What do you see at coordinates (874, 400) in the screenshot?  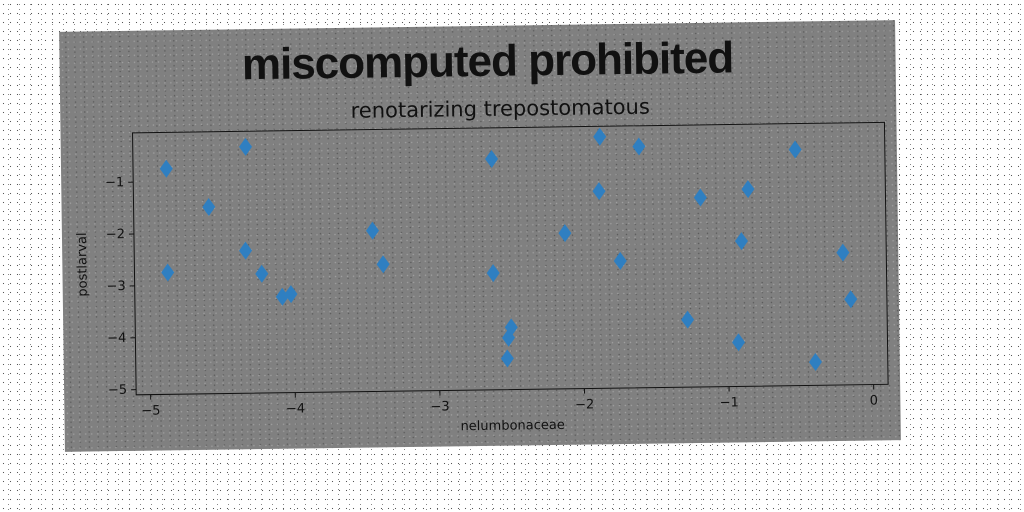 I see `x-tick-label: 0` at bounding box center [874, 400].